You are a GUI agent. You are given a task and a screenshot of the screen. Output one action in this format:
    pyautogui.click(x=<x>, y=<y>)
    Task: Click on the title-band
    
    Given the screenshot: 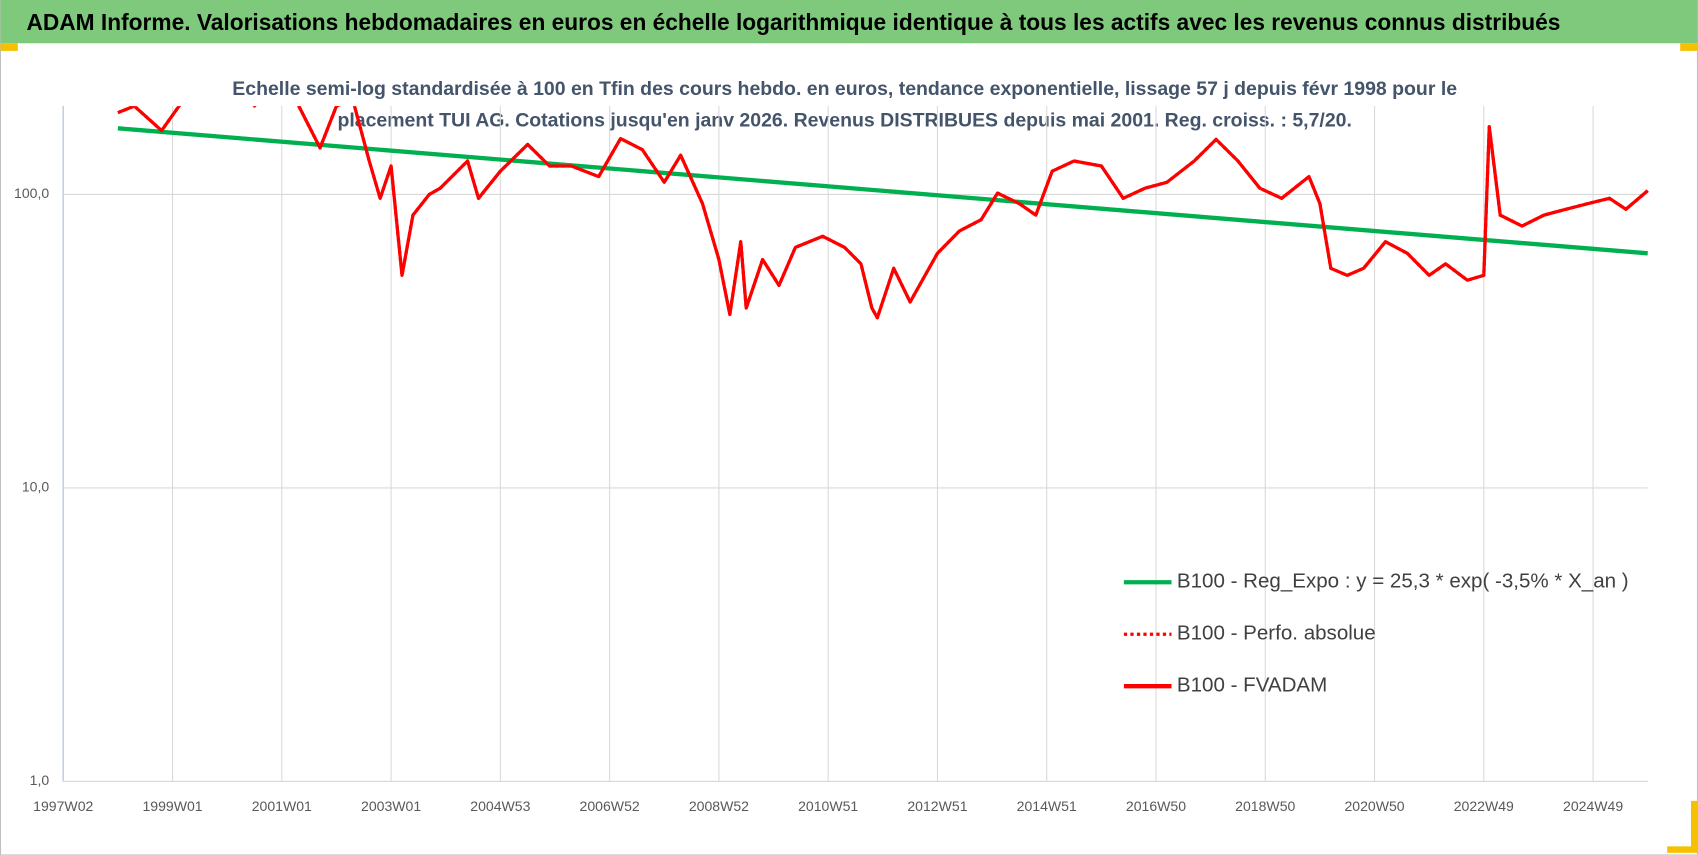 What is the action you would take?
    pyautogui.click(x=849, y=22)
    